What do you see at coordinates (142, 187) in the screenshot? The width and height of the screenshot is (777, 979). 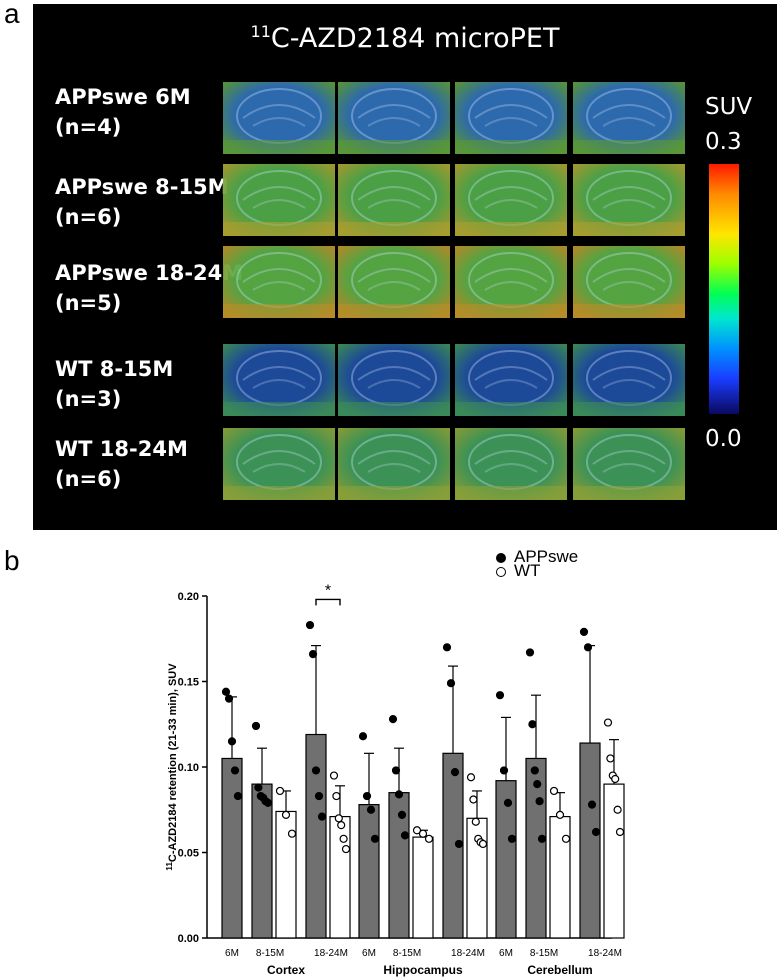 I see `row-label-line1: APPswe 8-15M` at bounding box center [142, 187].